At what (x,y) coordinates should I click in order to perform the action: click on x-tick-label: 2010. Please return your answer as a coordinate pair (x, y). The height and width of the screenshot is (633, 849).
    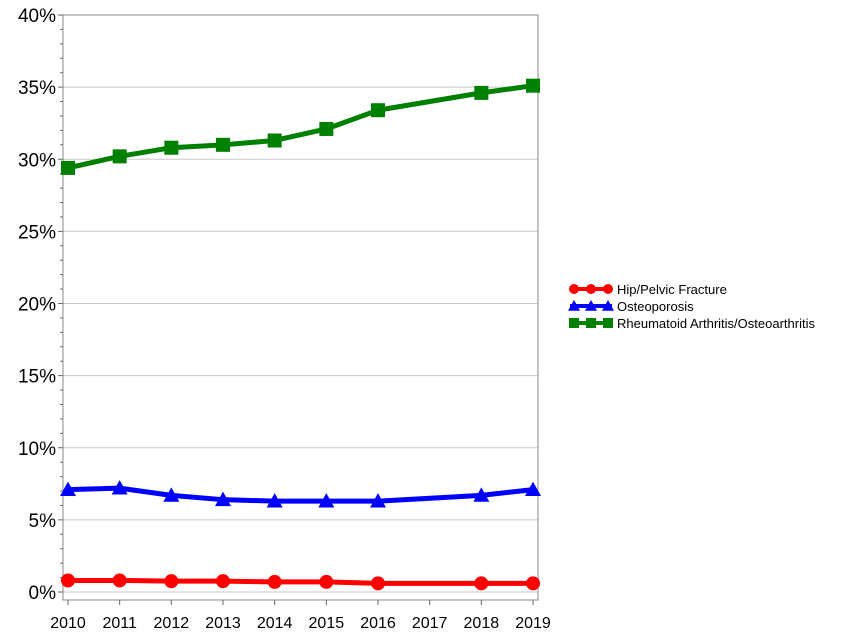
    Looking at the image, I should click on (68, 623).